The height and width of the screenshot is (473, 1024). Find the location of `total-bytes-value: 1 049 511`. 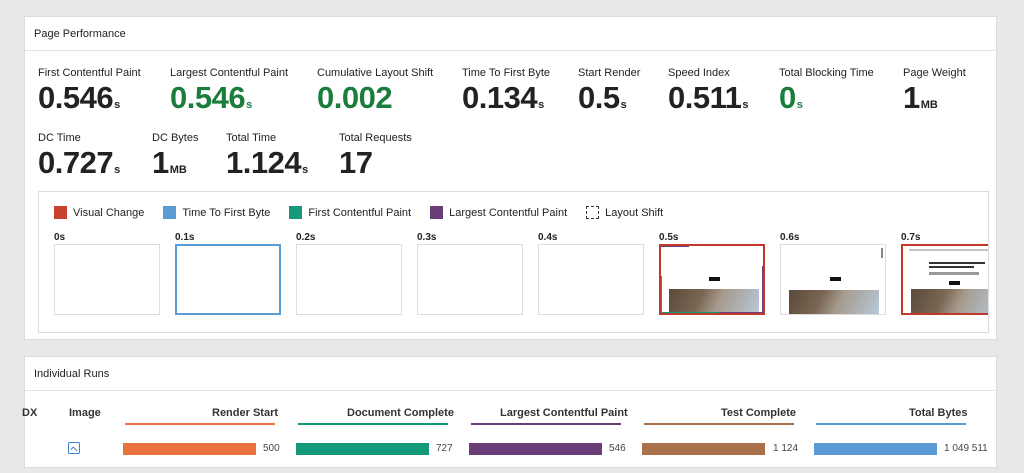

total-bytes-value: 1 049 511 is located at coordinates (966, 448).